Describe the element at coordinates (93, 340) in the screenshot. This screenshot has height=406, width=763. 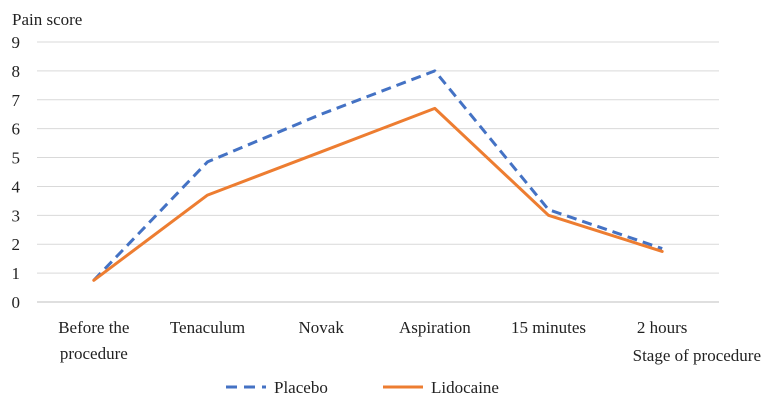
I see `x-tick-label: Before the procedure` at that location.